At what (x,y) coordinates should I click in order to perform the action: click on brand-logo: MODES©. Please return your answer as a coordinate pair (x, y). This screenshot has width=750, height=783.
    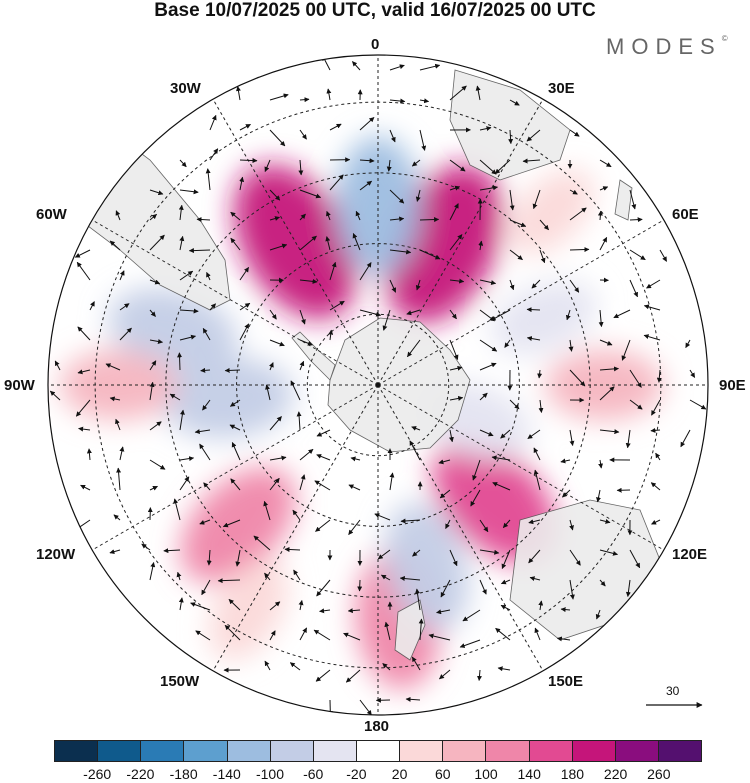
    Looking at the image, I should click on (667, 47).